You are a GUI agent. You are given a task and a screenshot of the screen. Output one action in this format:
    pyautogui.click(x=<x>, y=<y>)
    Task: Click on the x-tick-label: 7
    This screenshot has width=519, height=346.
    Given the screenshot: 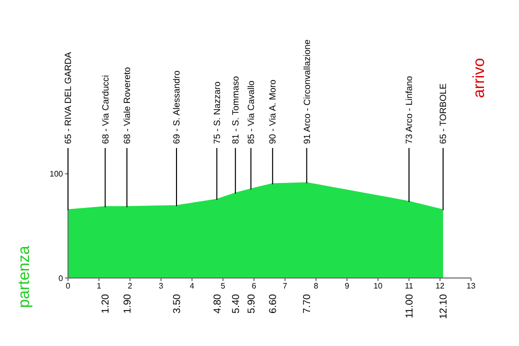 What is the action you would take?
    pyautogui.click(x=285, y=286)
    